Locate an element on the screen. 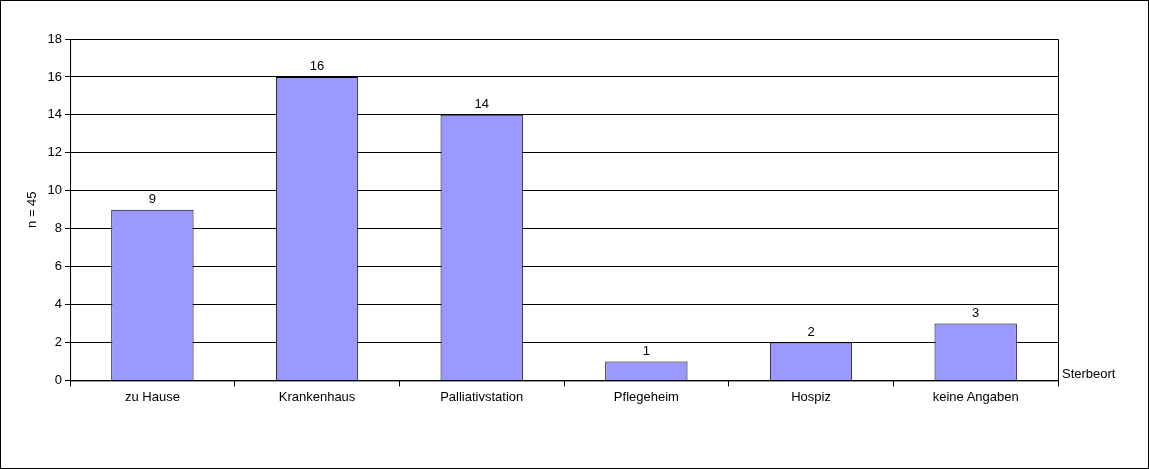  x-tick-label: Krankenhaus is located at coordinates (317, 396).